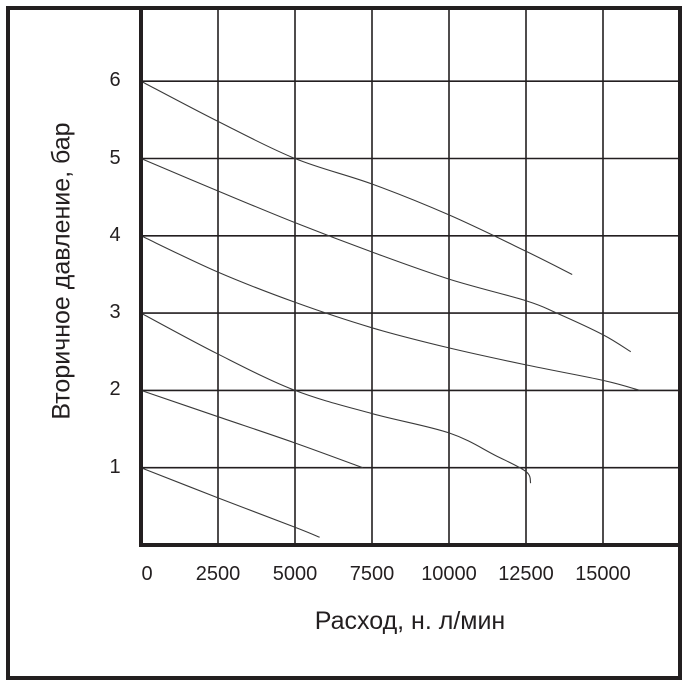  I want to click on y-tick-label: 3, so click(115, 312).